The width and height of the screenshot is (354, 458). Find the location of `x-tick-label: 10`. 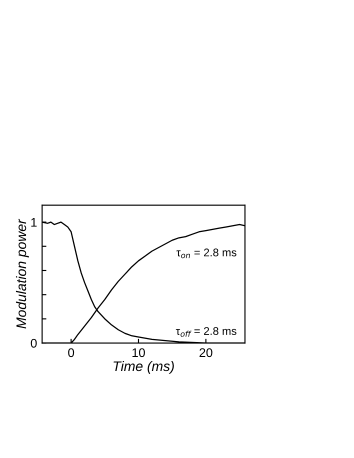

x-tick-label: 10 is located at coordinates (138, 353).